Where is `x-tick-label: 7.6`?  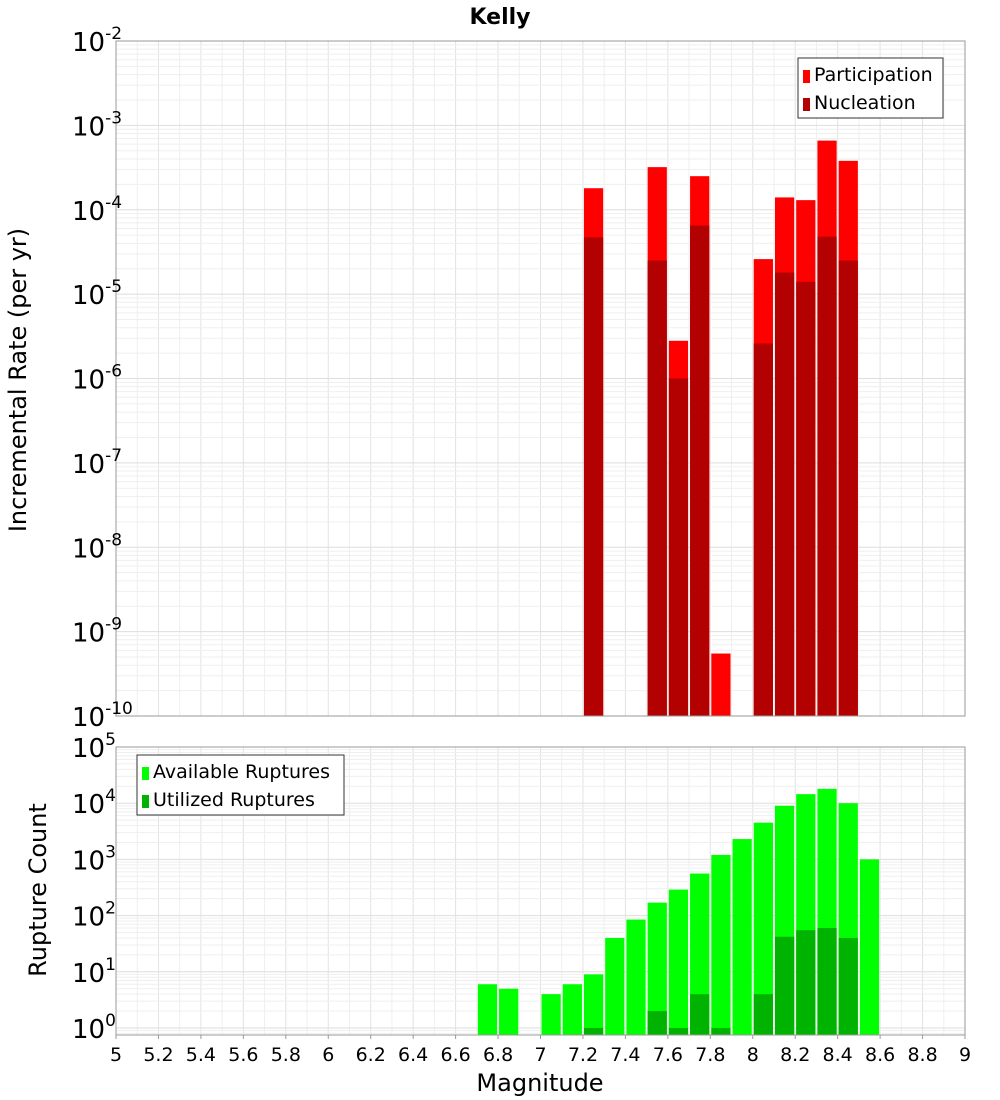
x-tick-label: 7.6 is located at coordinates (668, 1055).